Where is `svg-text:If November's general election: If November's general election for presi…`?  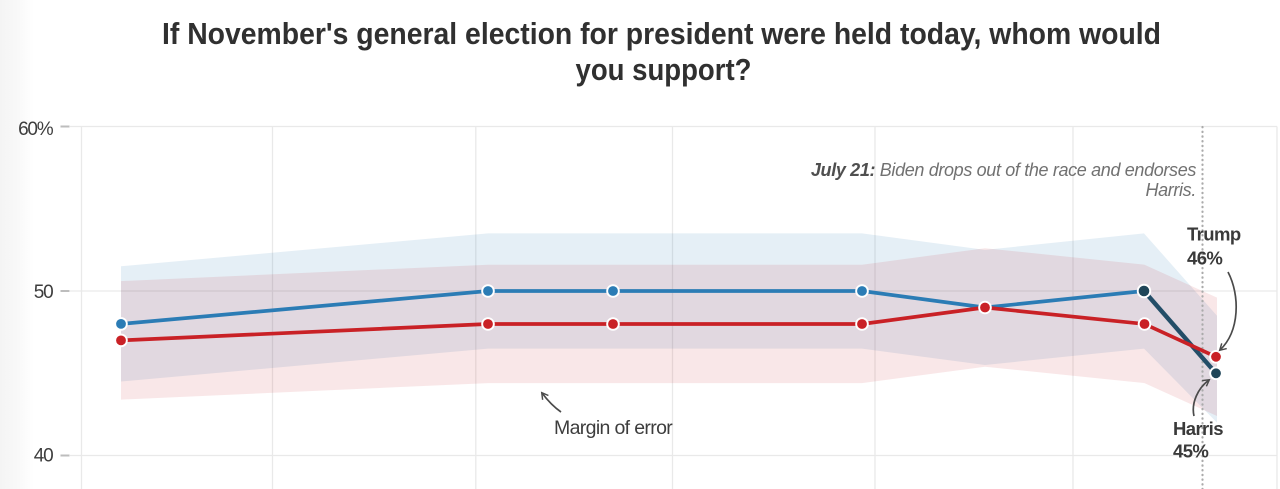
svg-text:If November's general election: If November's general election for presi… is located at coordinates (661, 33).